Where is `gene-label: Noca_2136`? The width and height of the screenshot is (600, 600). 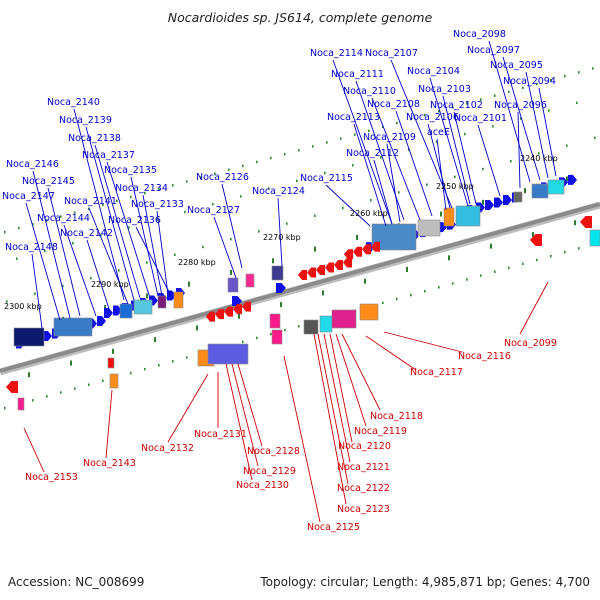 gene-label: Noca_2136 is located at coordinates (134, 220).